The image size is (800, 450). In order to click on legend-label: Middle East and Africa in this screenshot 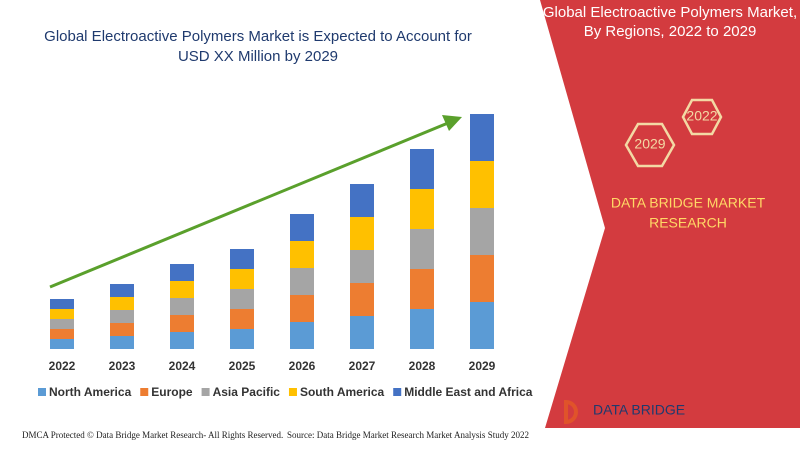, I will do `click(468, 392)`.